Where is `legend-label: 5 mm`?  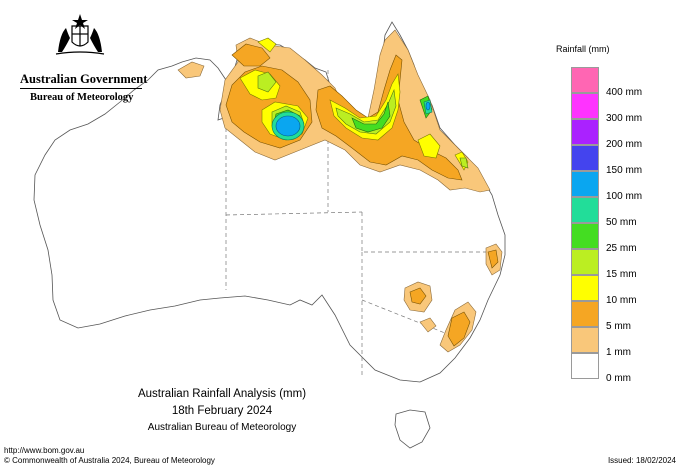
legend-label: 5 mm is located at coordinates (618, 326).